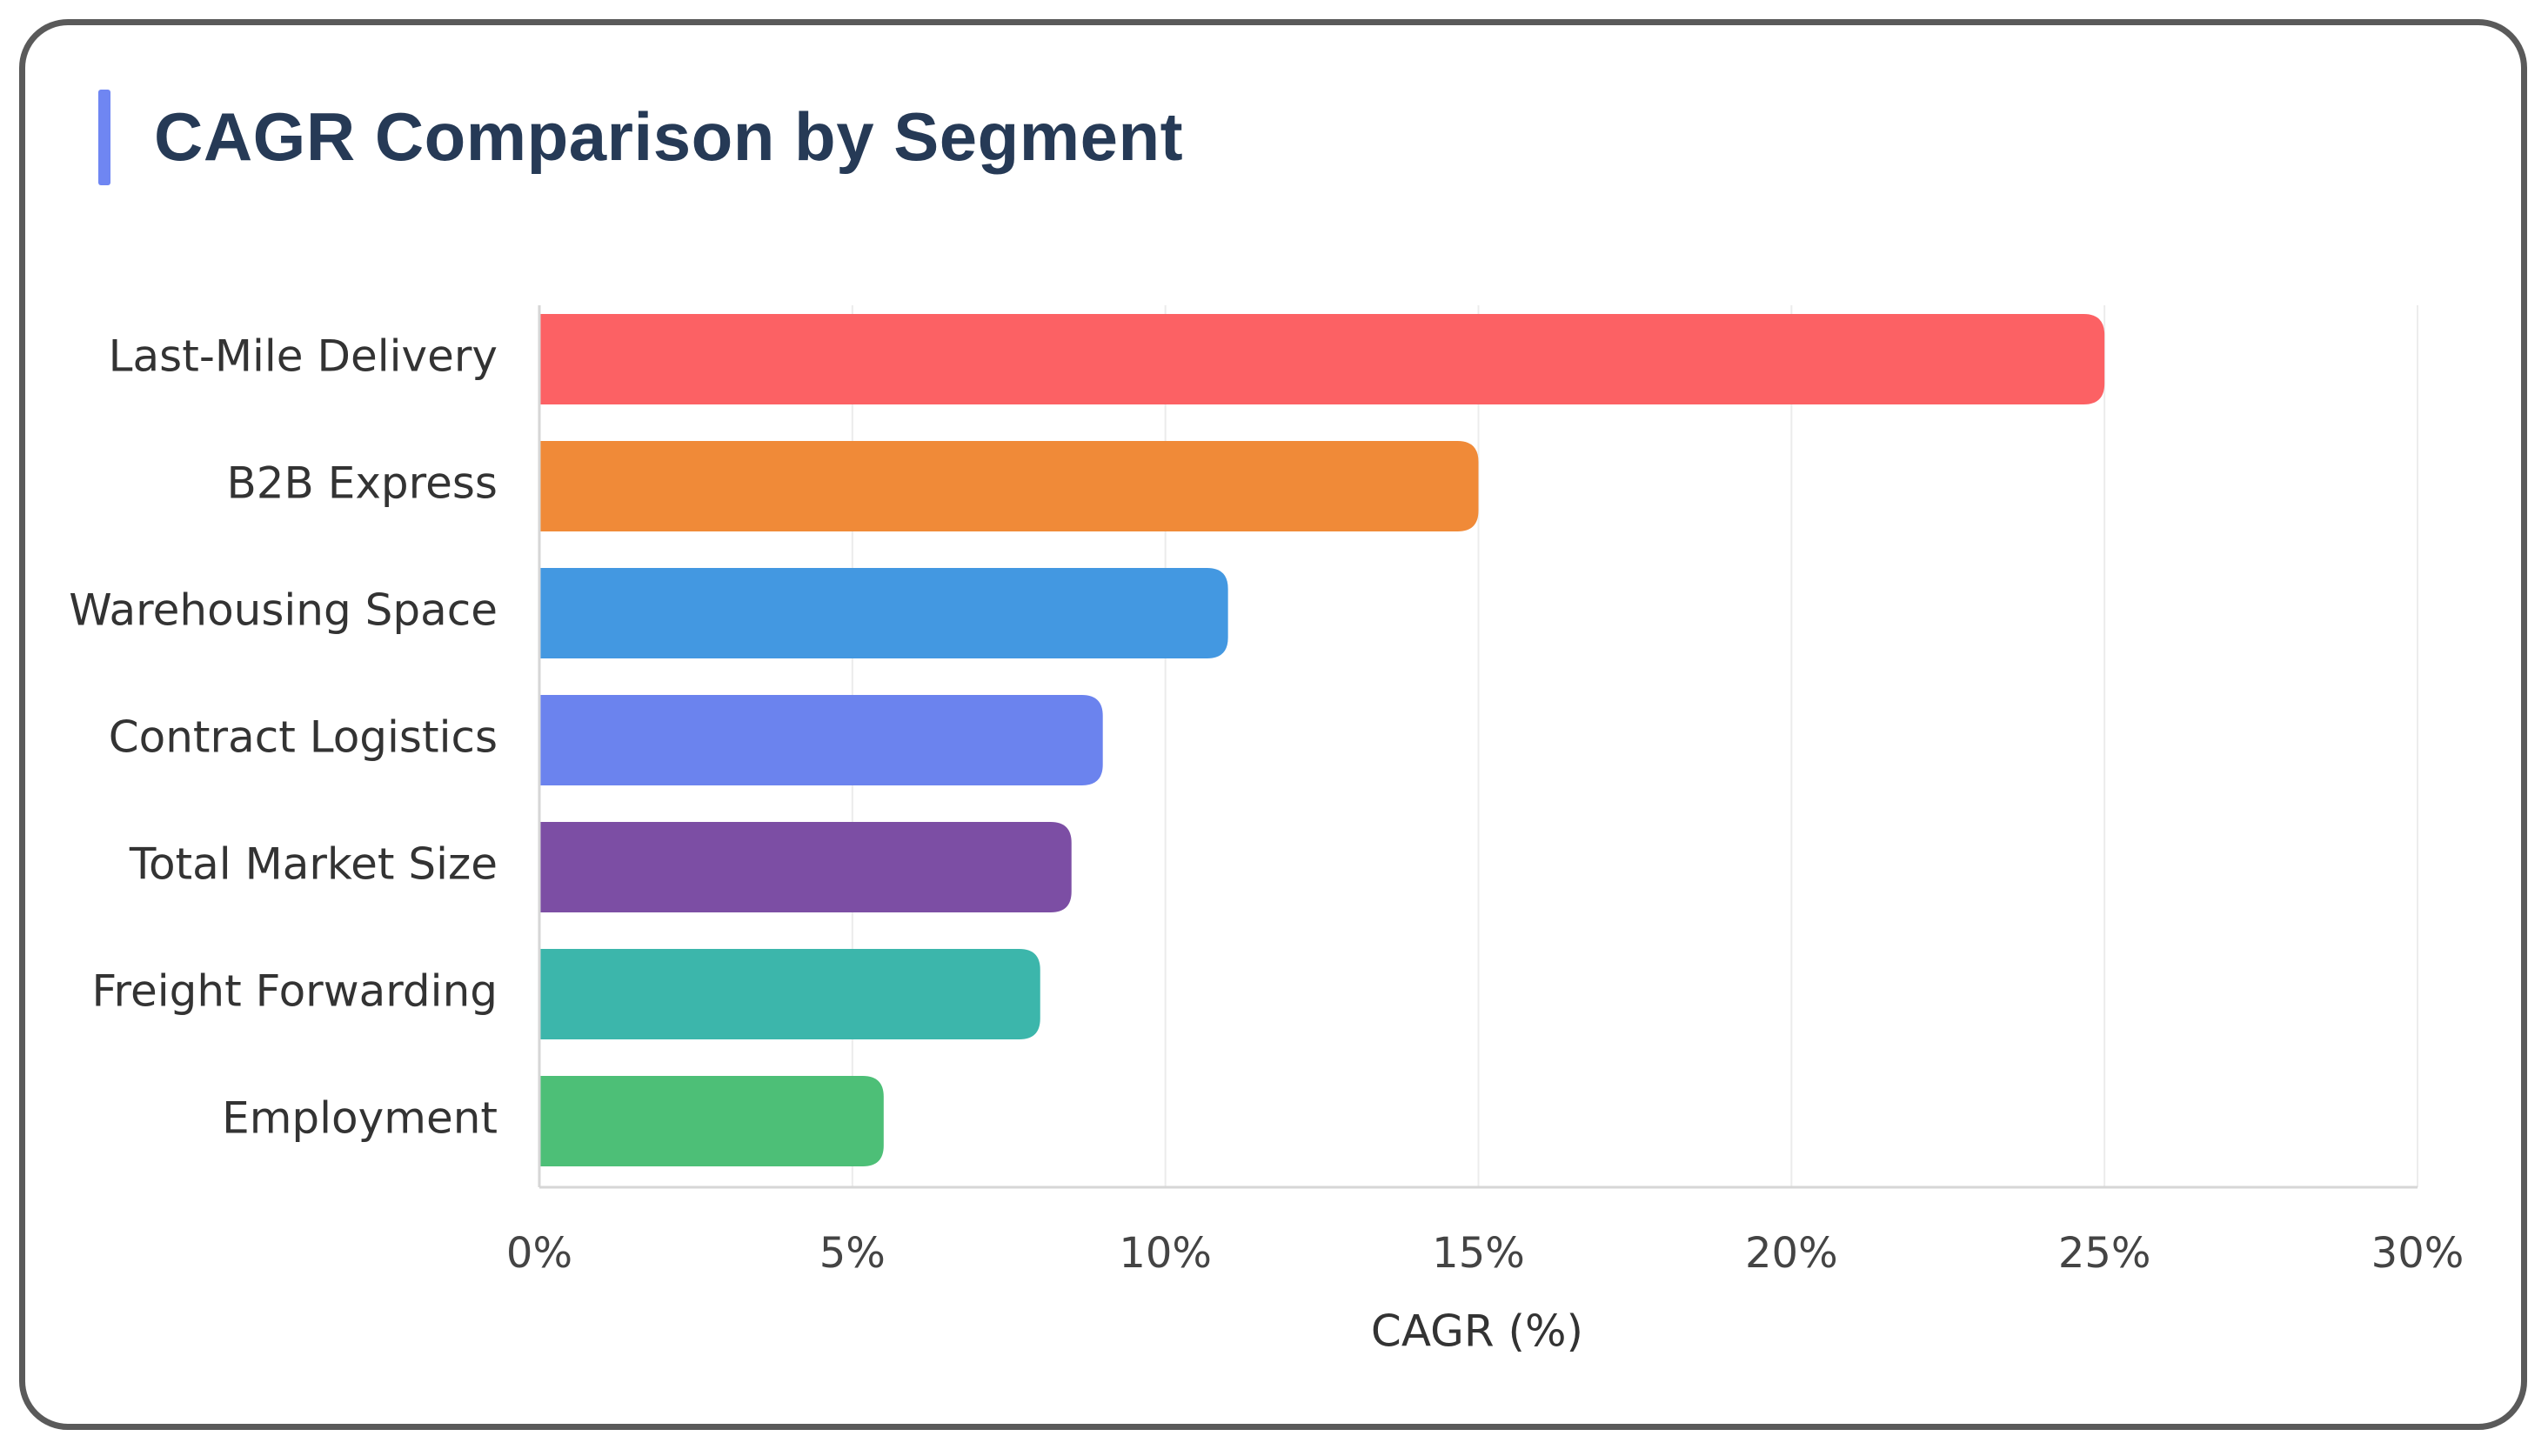 The image size is (2548, 1456). I want to click on category-label: Freight Forwarding, so click(294, 991).